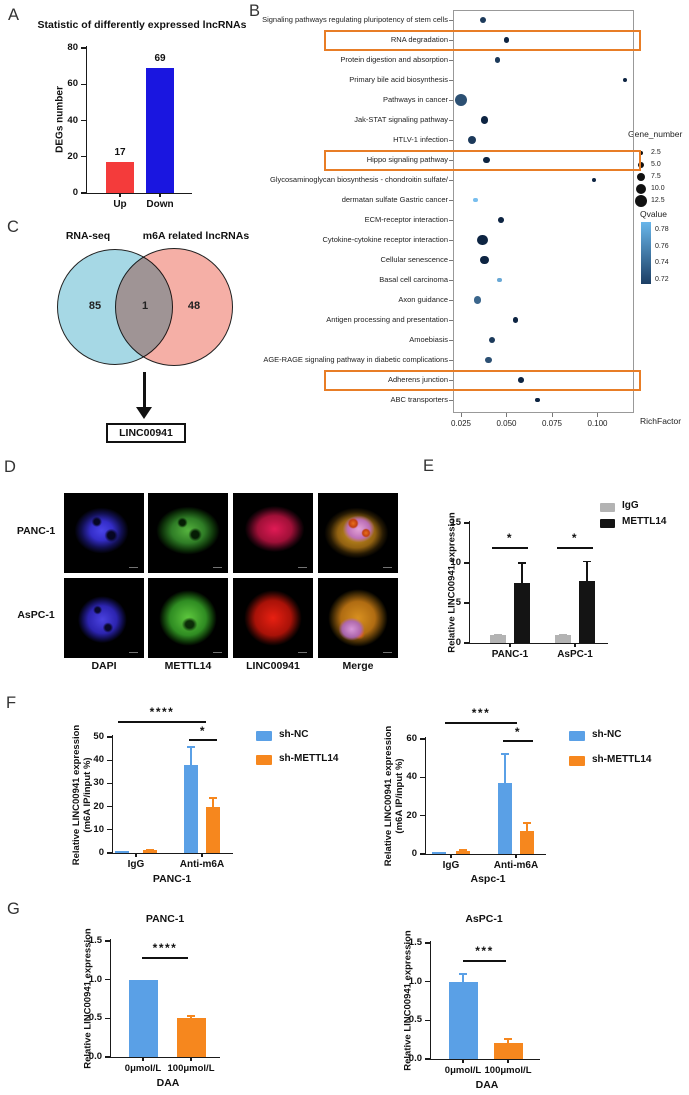 The height and width of the screenshot is (1095, 689). I want to click on b-x-tick, so click(461, 415).